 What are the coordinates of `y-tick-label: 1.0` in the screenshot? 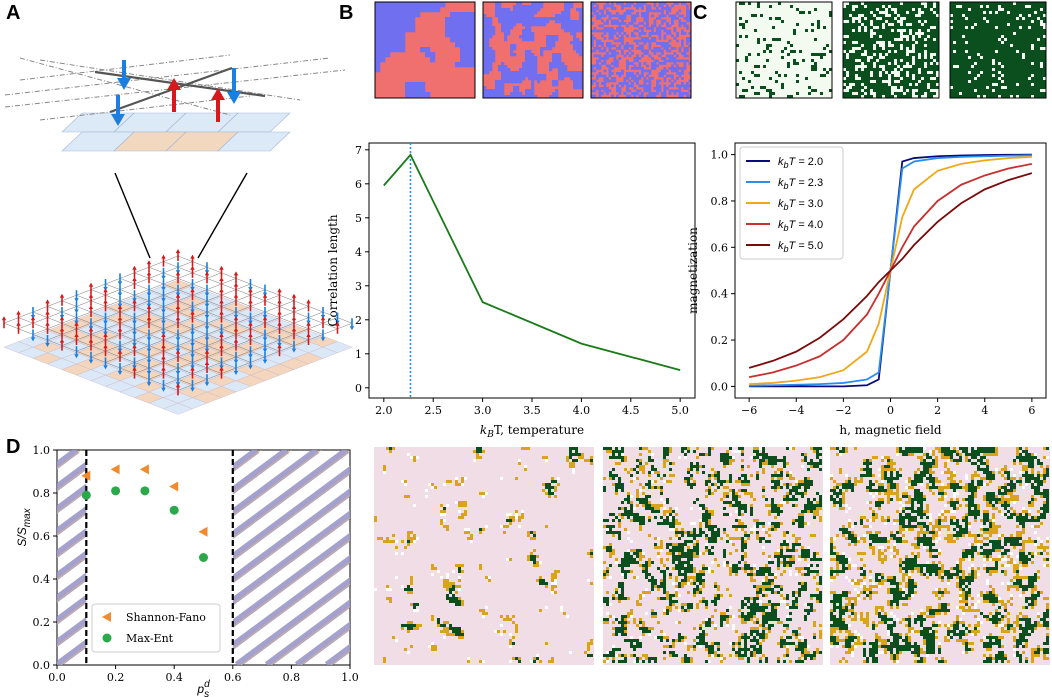 It's located at (720, 155).